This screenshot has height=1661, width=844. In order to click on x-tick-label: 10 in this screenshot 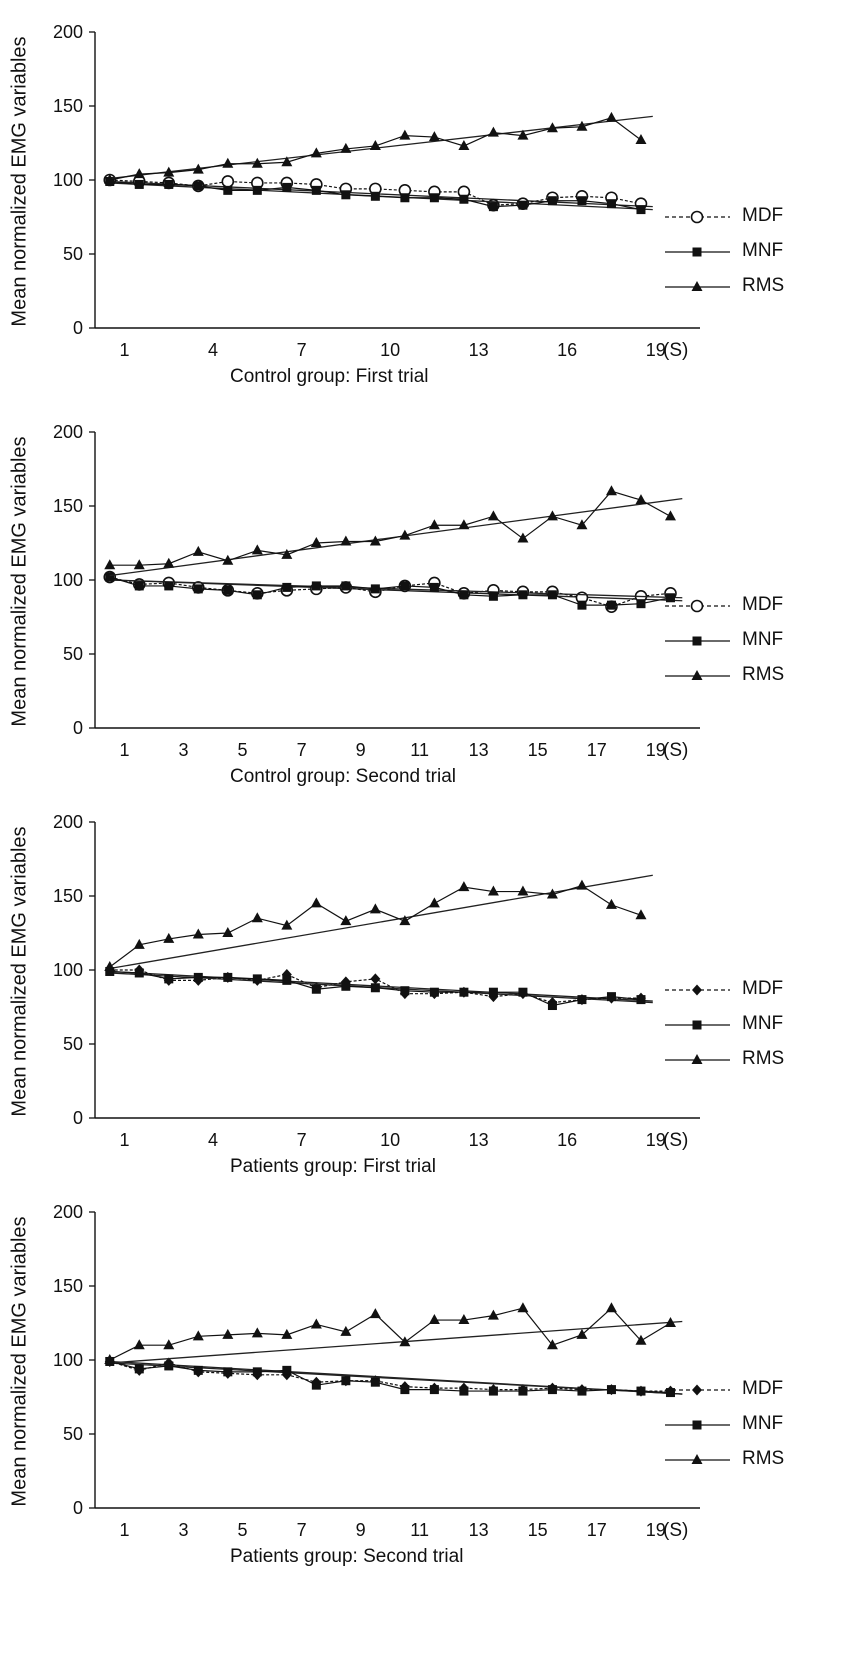, I will do `click(390, 1140)`.